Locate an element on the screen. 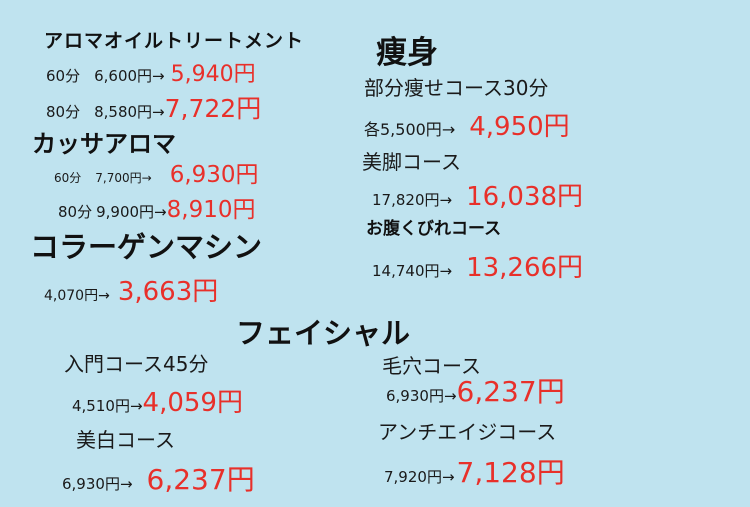 This screenshot has width=750, height=507. slim-item-price: 14,740円 → 13,266円 is located at coordinates (477, 265).